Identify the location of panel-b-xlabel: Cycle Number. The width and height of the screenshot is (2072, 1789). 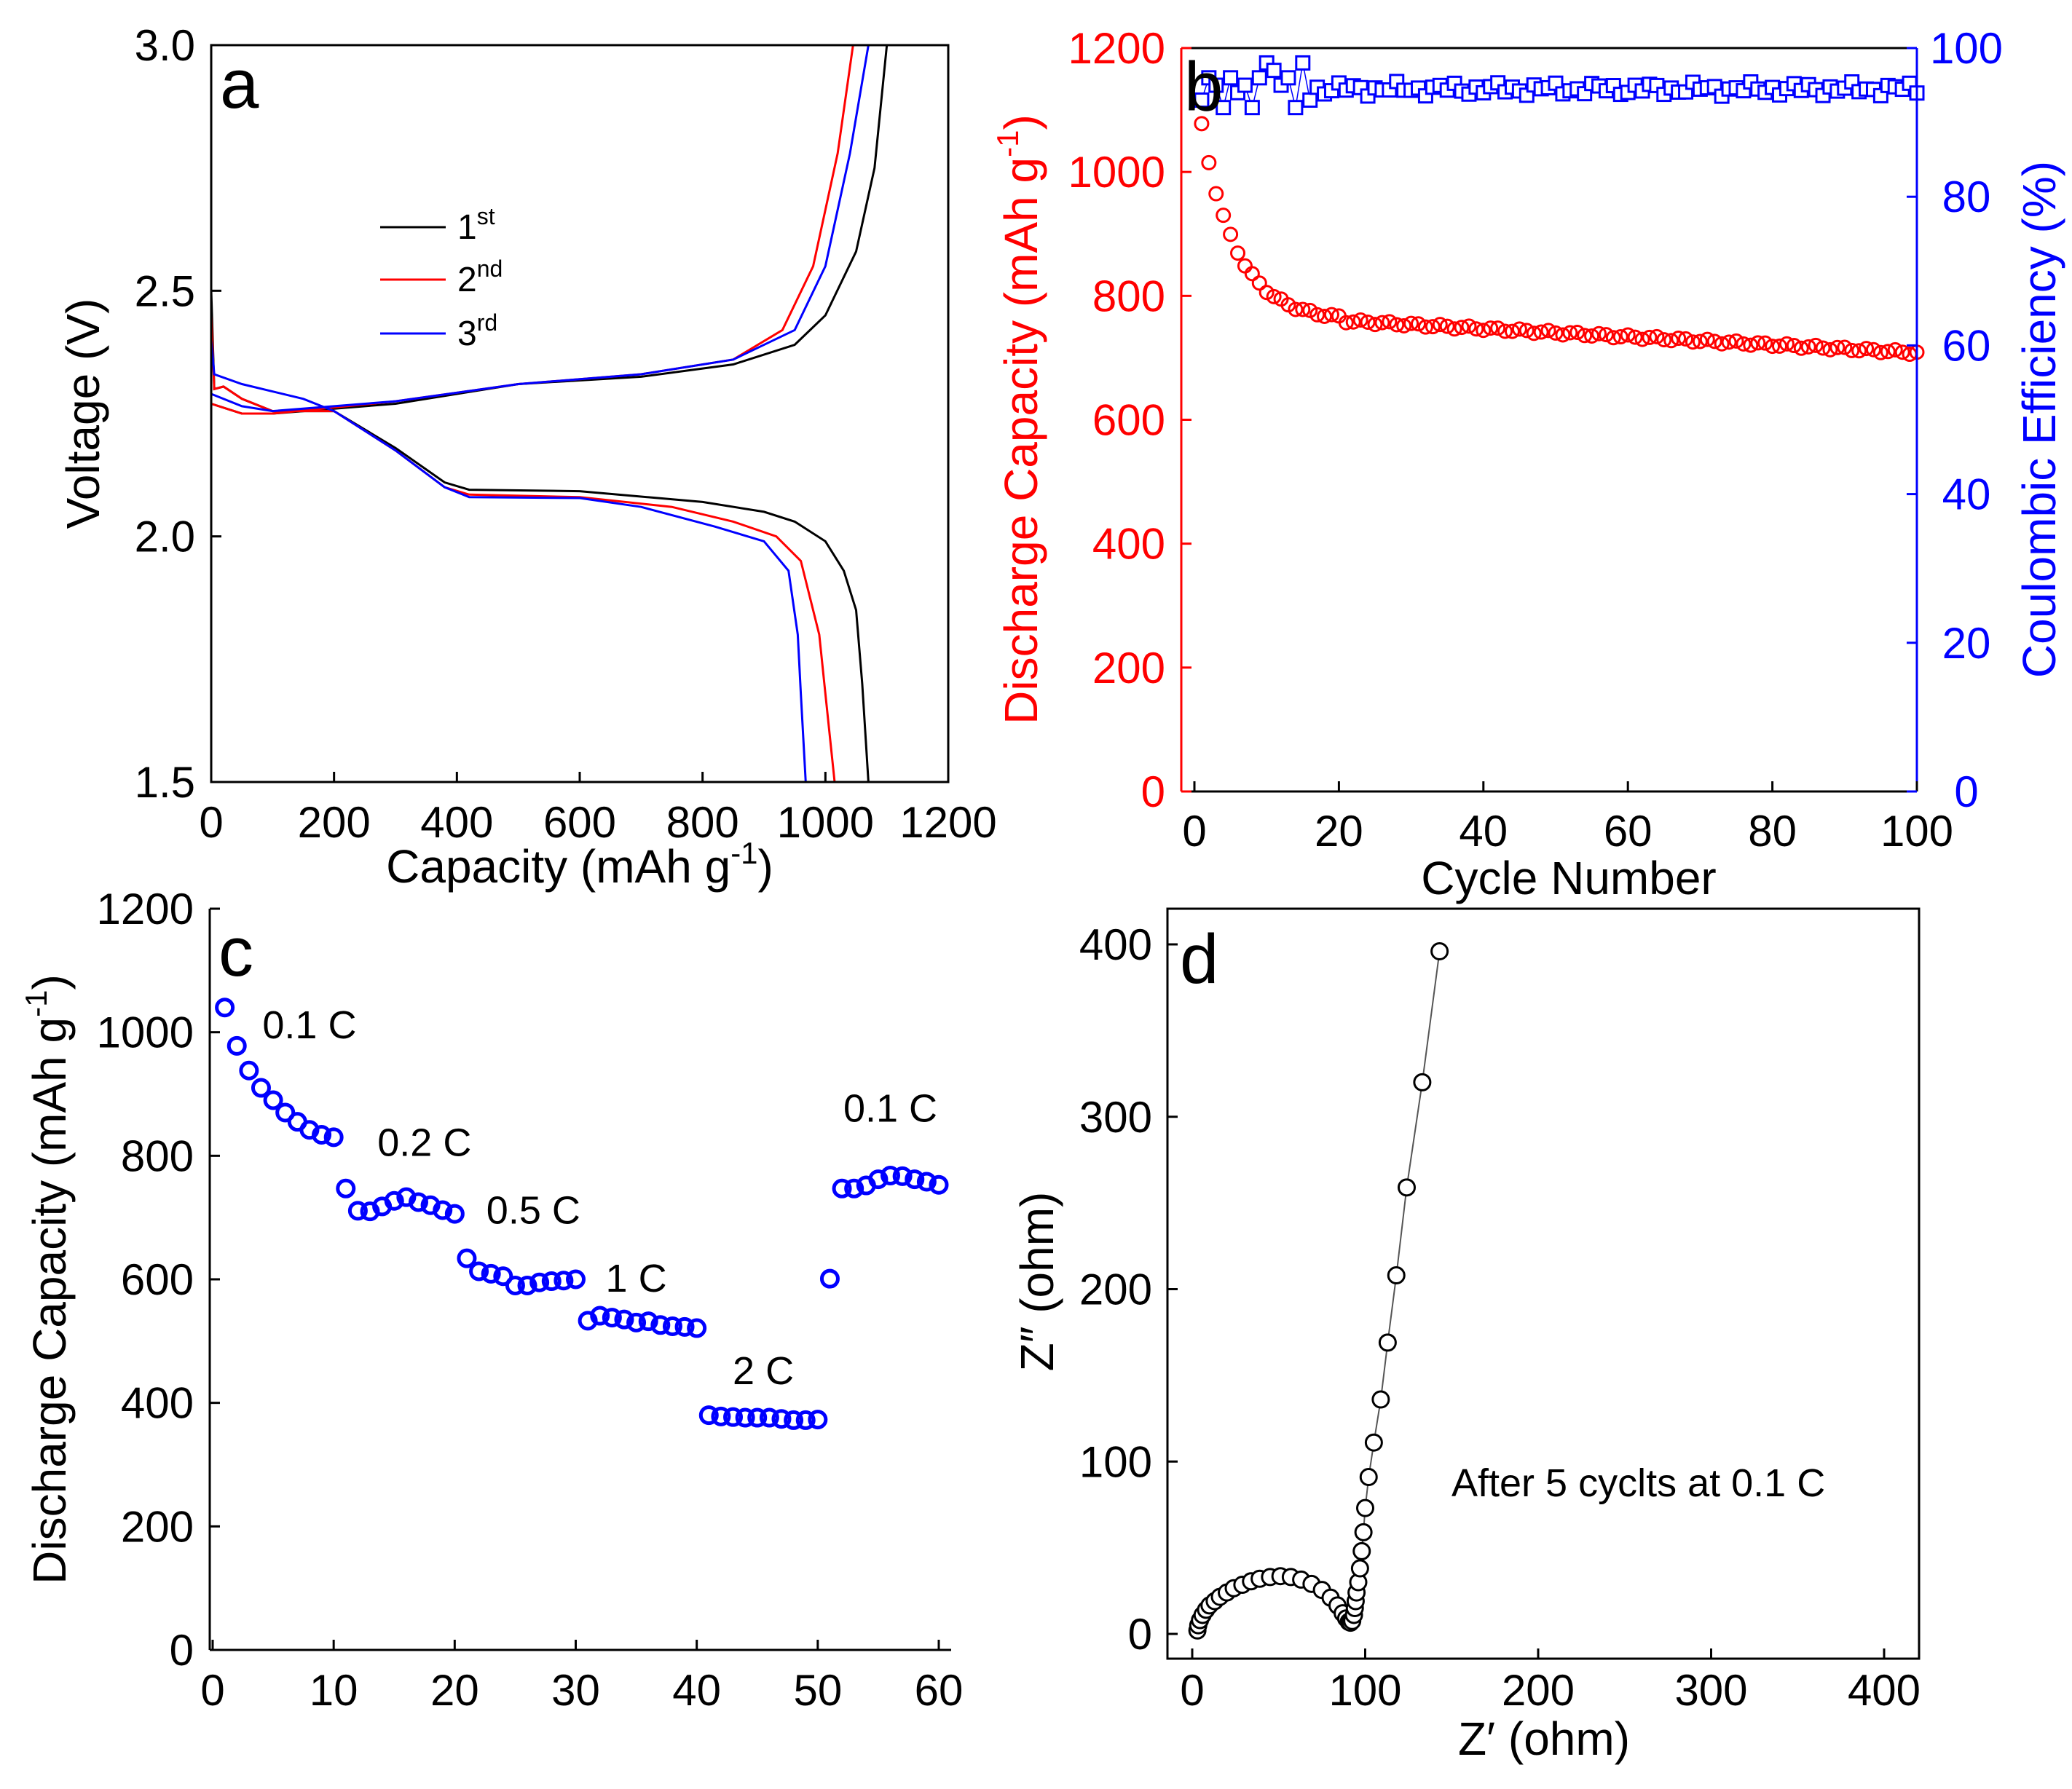
(1568, 878).